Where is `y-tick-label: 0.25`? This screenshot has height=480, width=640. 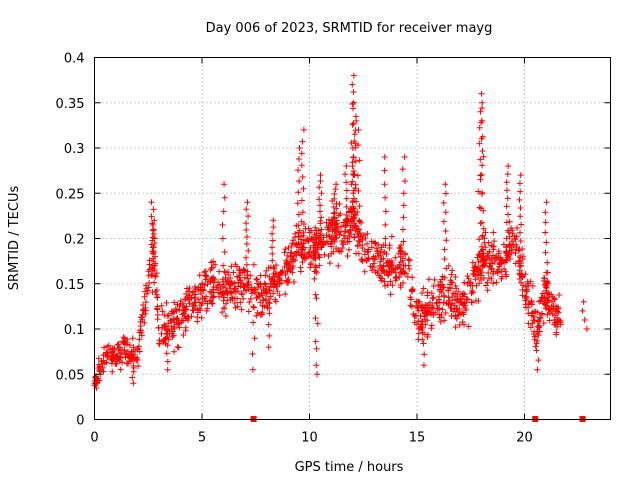 y-tick-label: 0.25 is located at coordinates (70, 194).